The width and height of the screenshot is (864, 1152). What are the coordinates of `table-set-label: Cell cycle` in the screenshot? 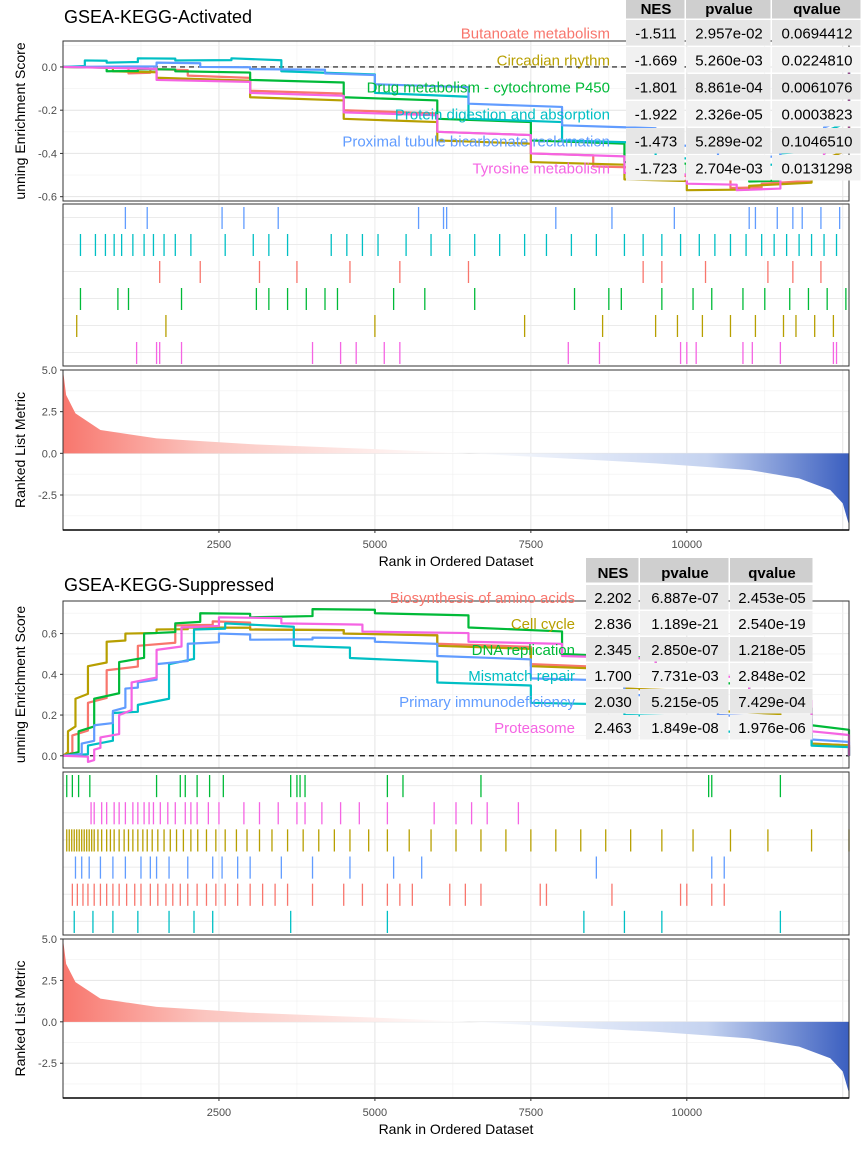 It's located at (543, 624).